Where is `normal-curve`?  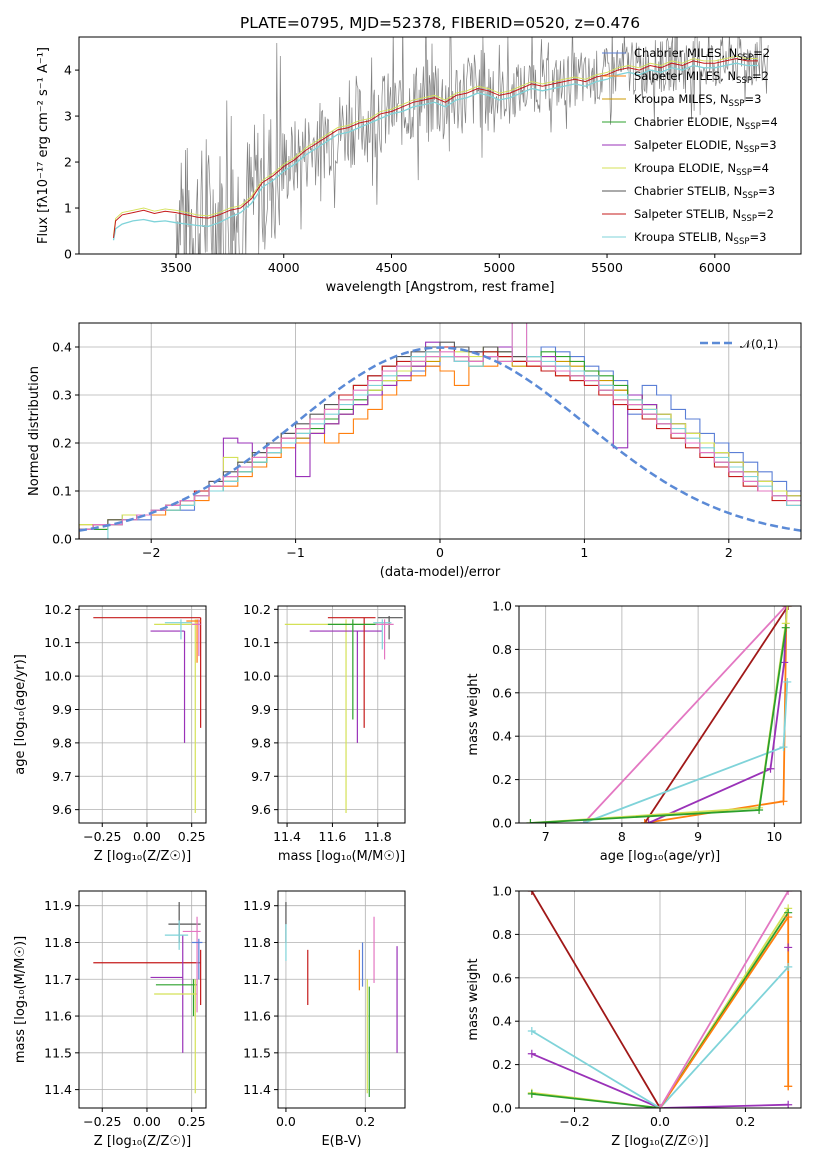 normal-curve is located at coordinates (440, 439).